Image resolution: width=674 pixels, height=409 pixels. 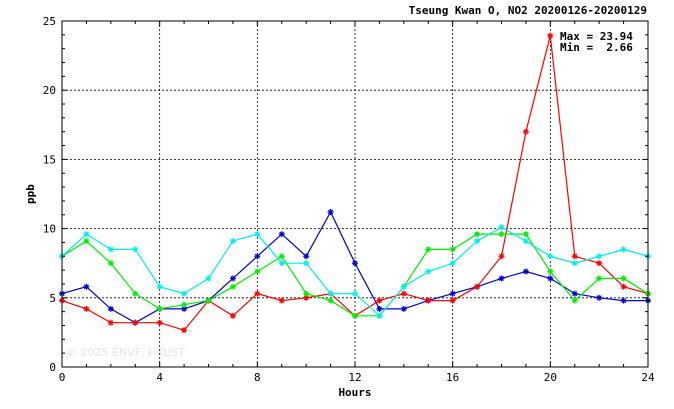 I want to click on y-axis-label: ppb, so click(x=30, y=194).